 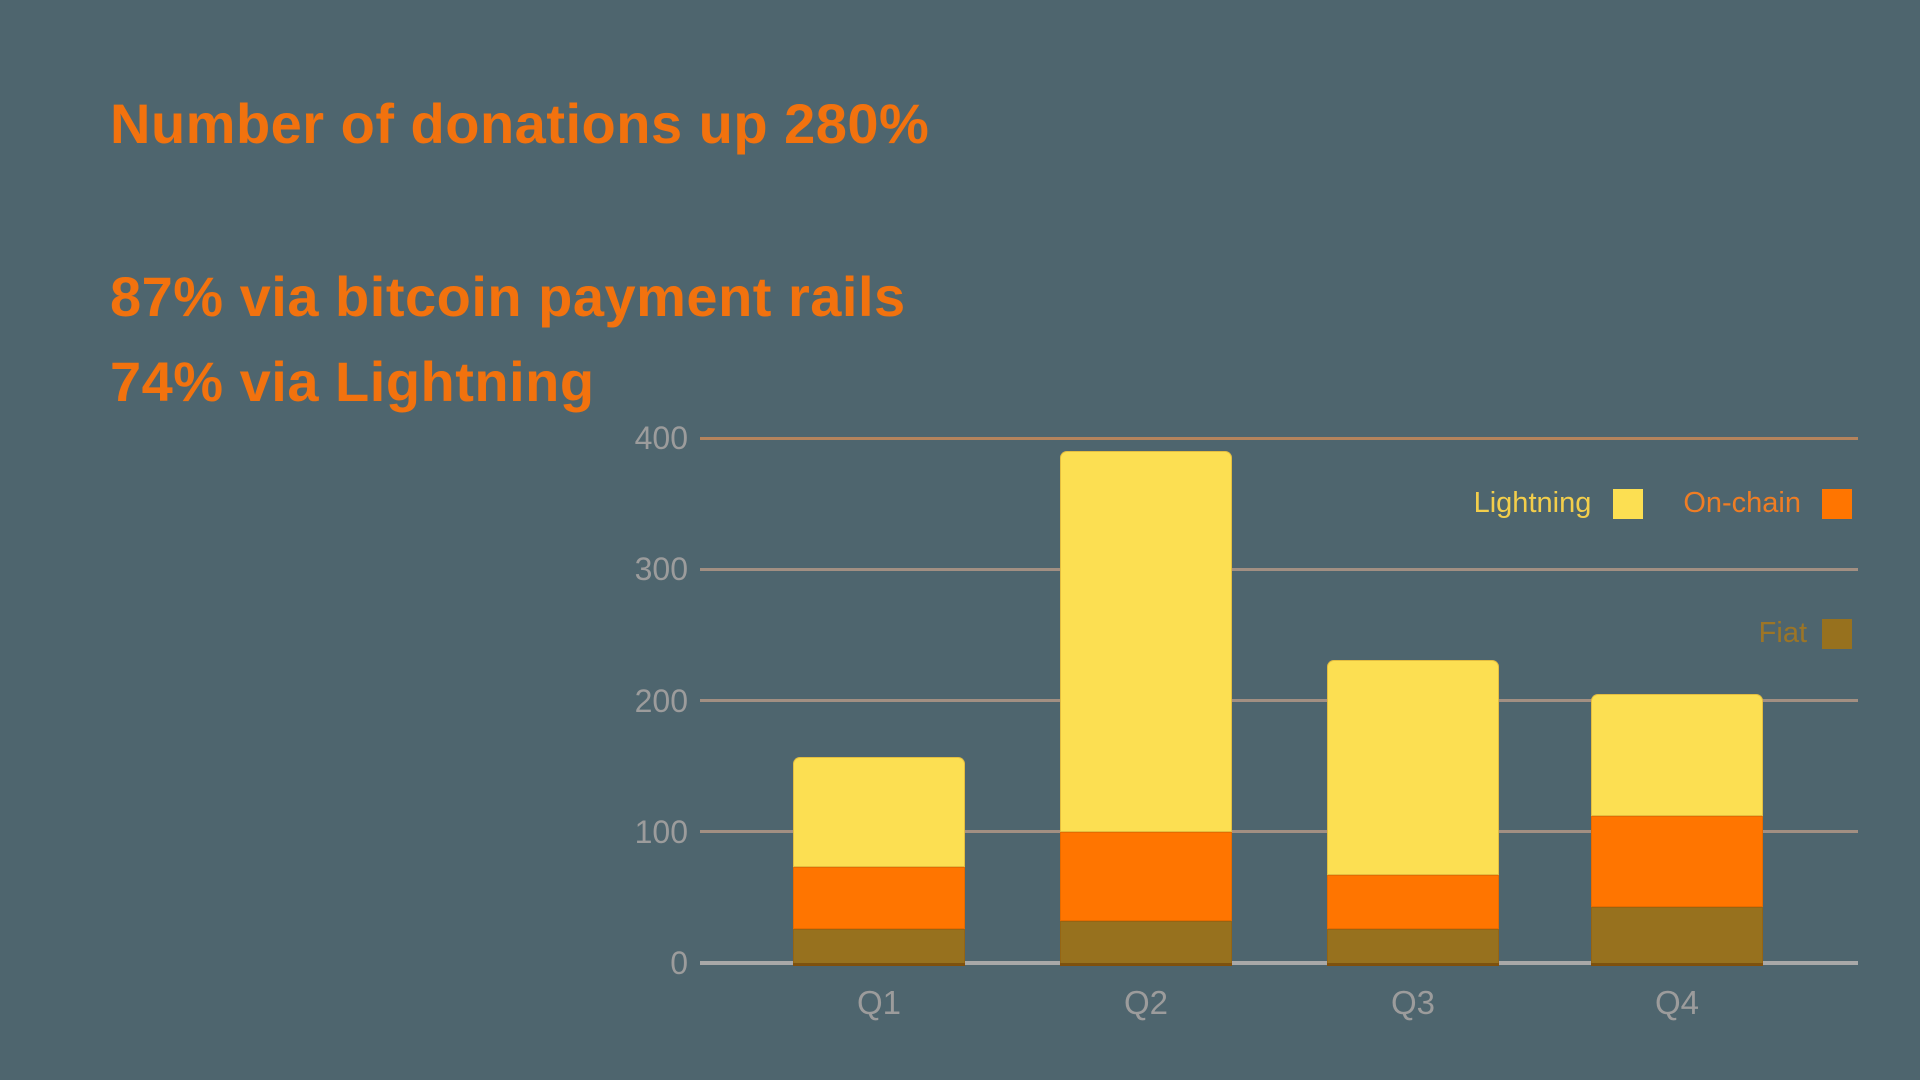 What do you see at coordinates (1837, 503) in the screenshot?
I see `onchain-legend-swatch` at bounding box center [1837, 503].